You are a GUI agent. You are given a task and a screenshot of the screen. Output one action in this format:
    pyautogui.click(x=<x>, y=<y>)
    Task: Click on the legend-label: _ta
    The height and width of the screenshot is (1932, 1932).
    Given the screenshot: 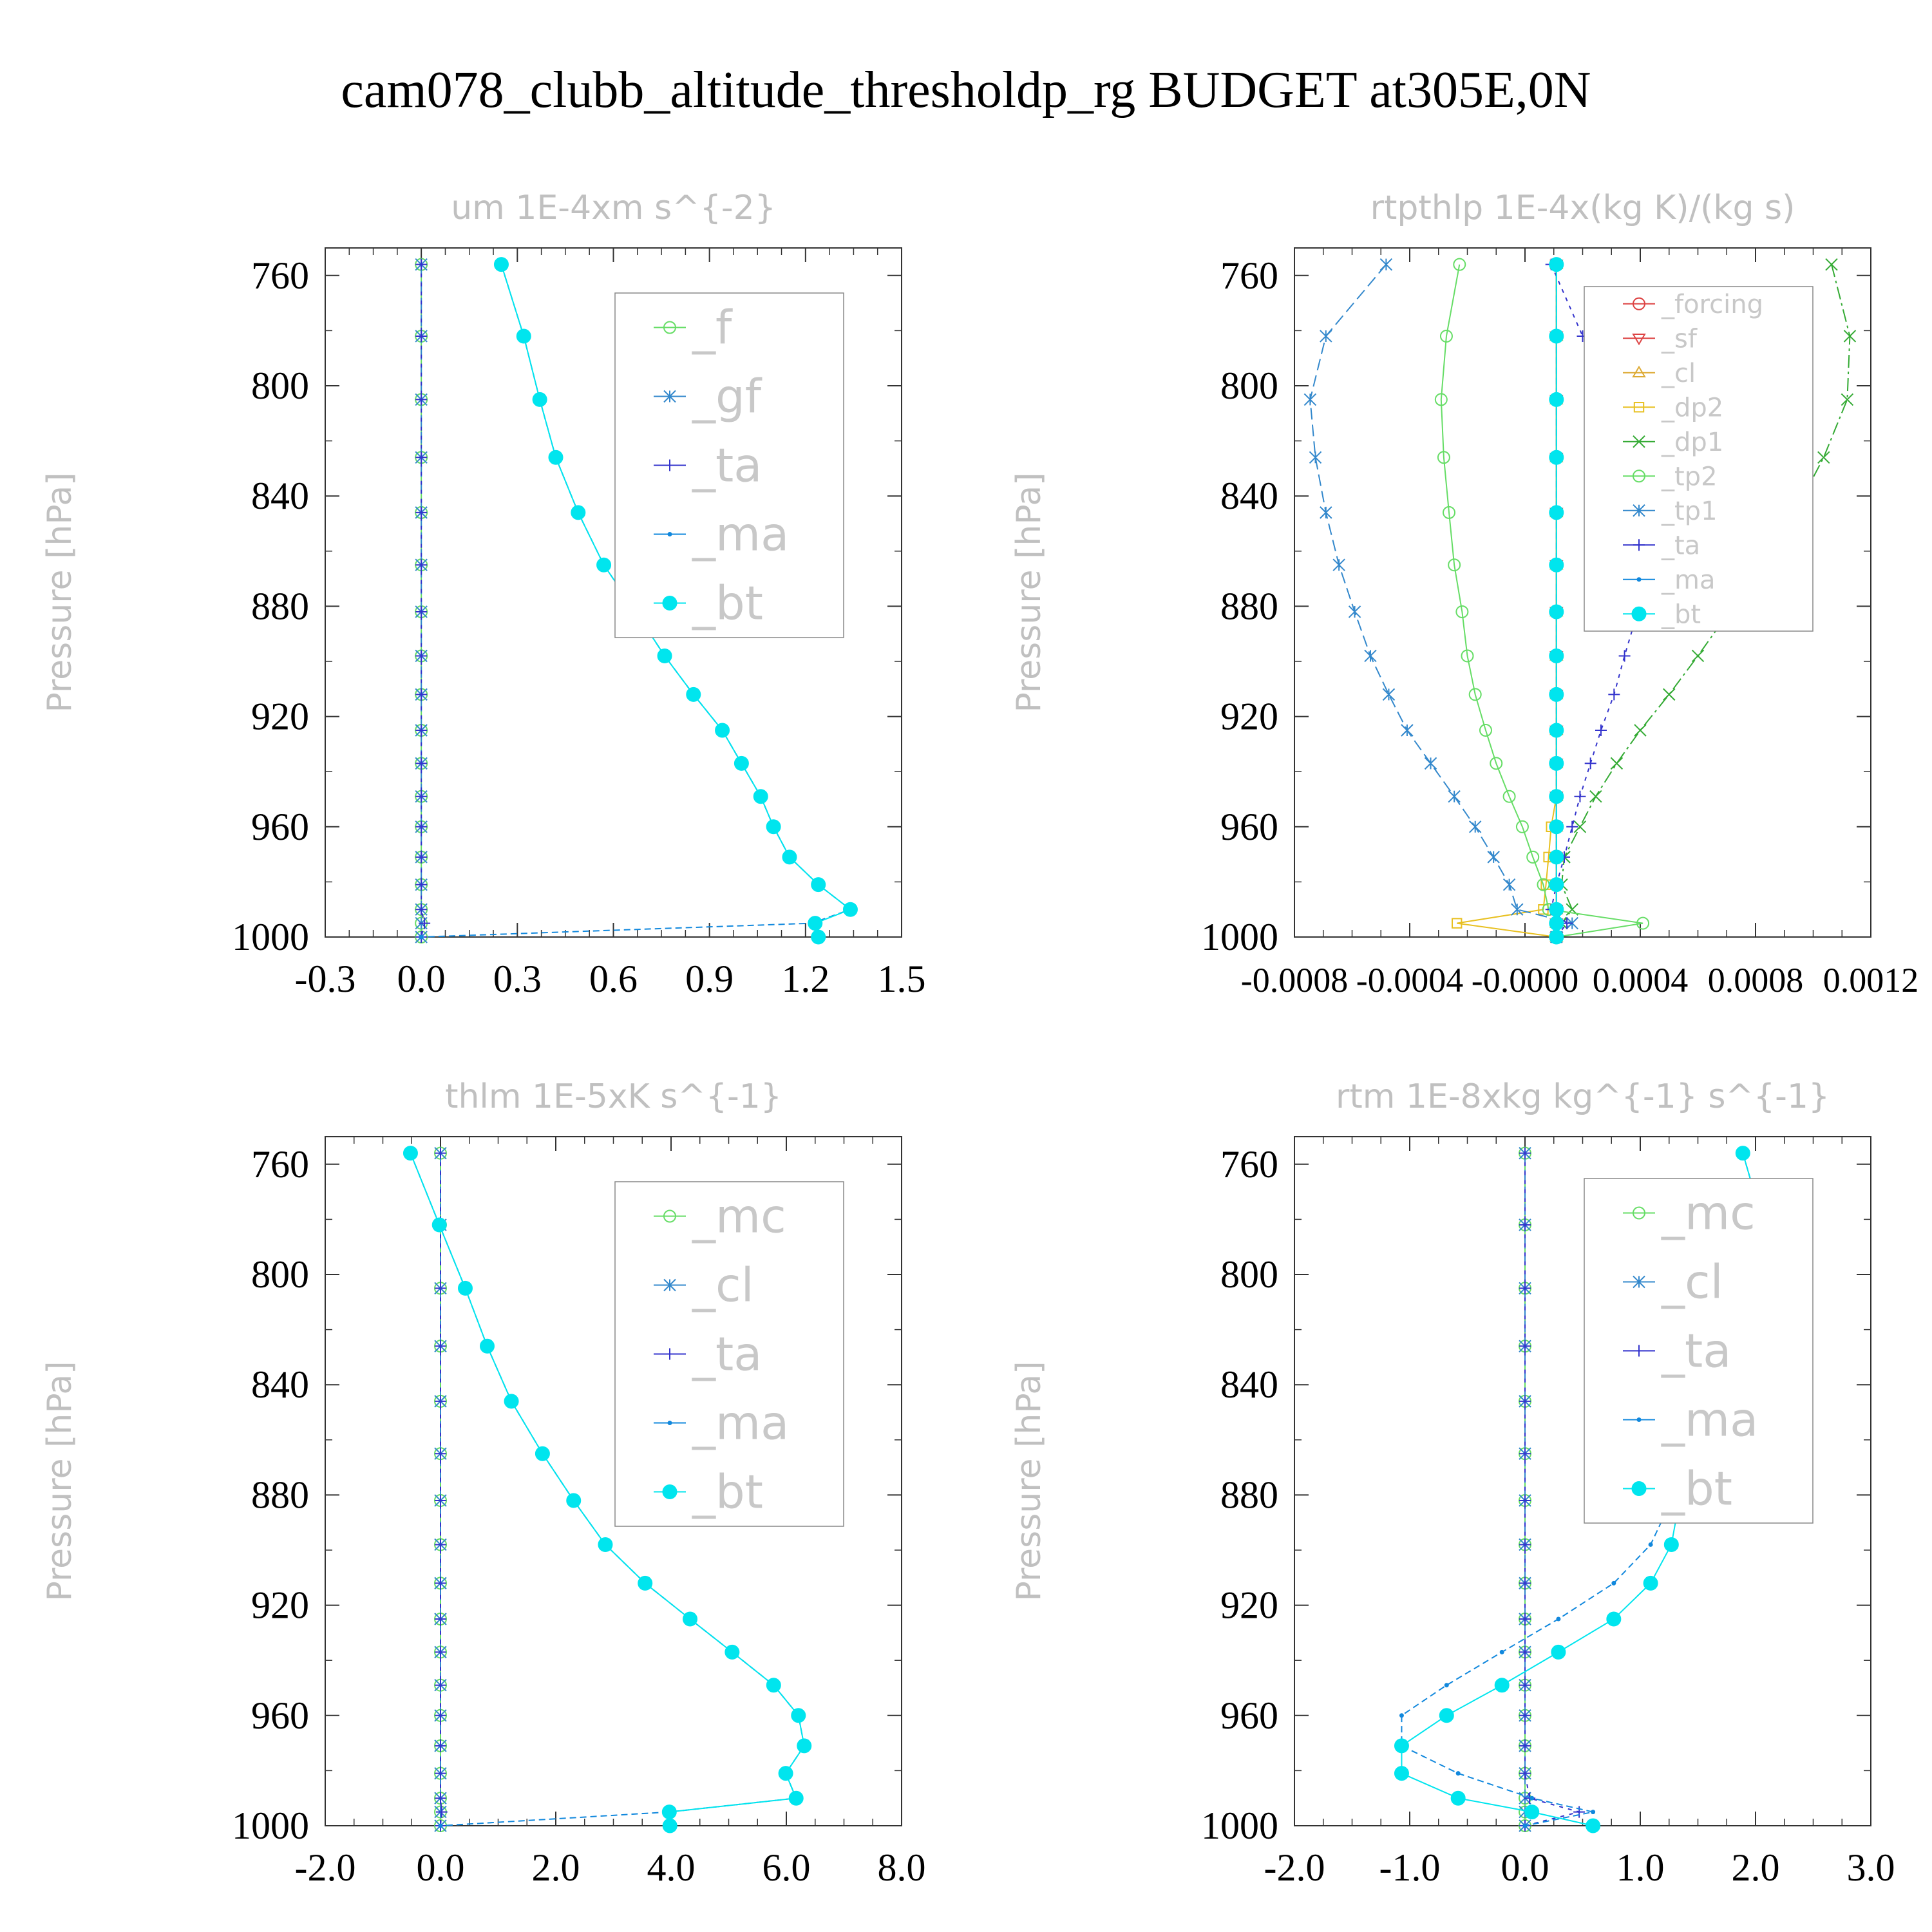 What is the action you would take?
    pyautogui.click(x=727, y=466)
    